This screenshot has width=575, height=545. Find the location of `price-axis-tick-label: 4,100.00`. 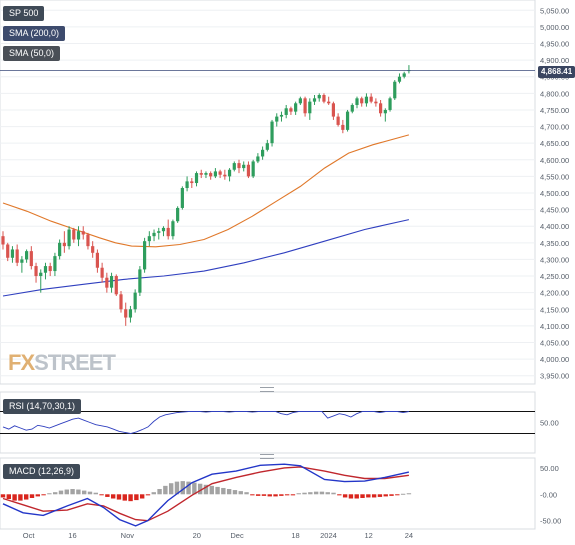

price-axis-tick-label: 4,100.00 is located at coordinates (554, 326).